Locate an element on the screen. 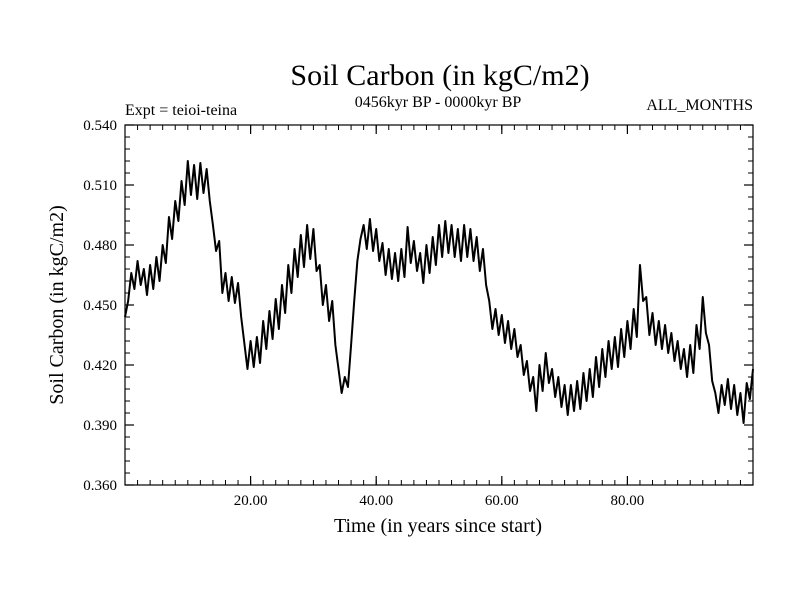  y-tick-label: 0.420 is located at coordinates (100, 366).